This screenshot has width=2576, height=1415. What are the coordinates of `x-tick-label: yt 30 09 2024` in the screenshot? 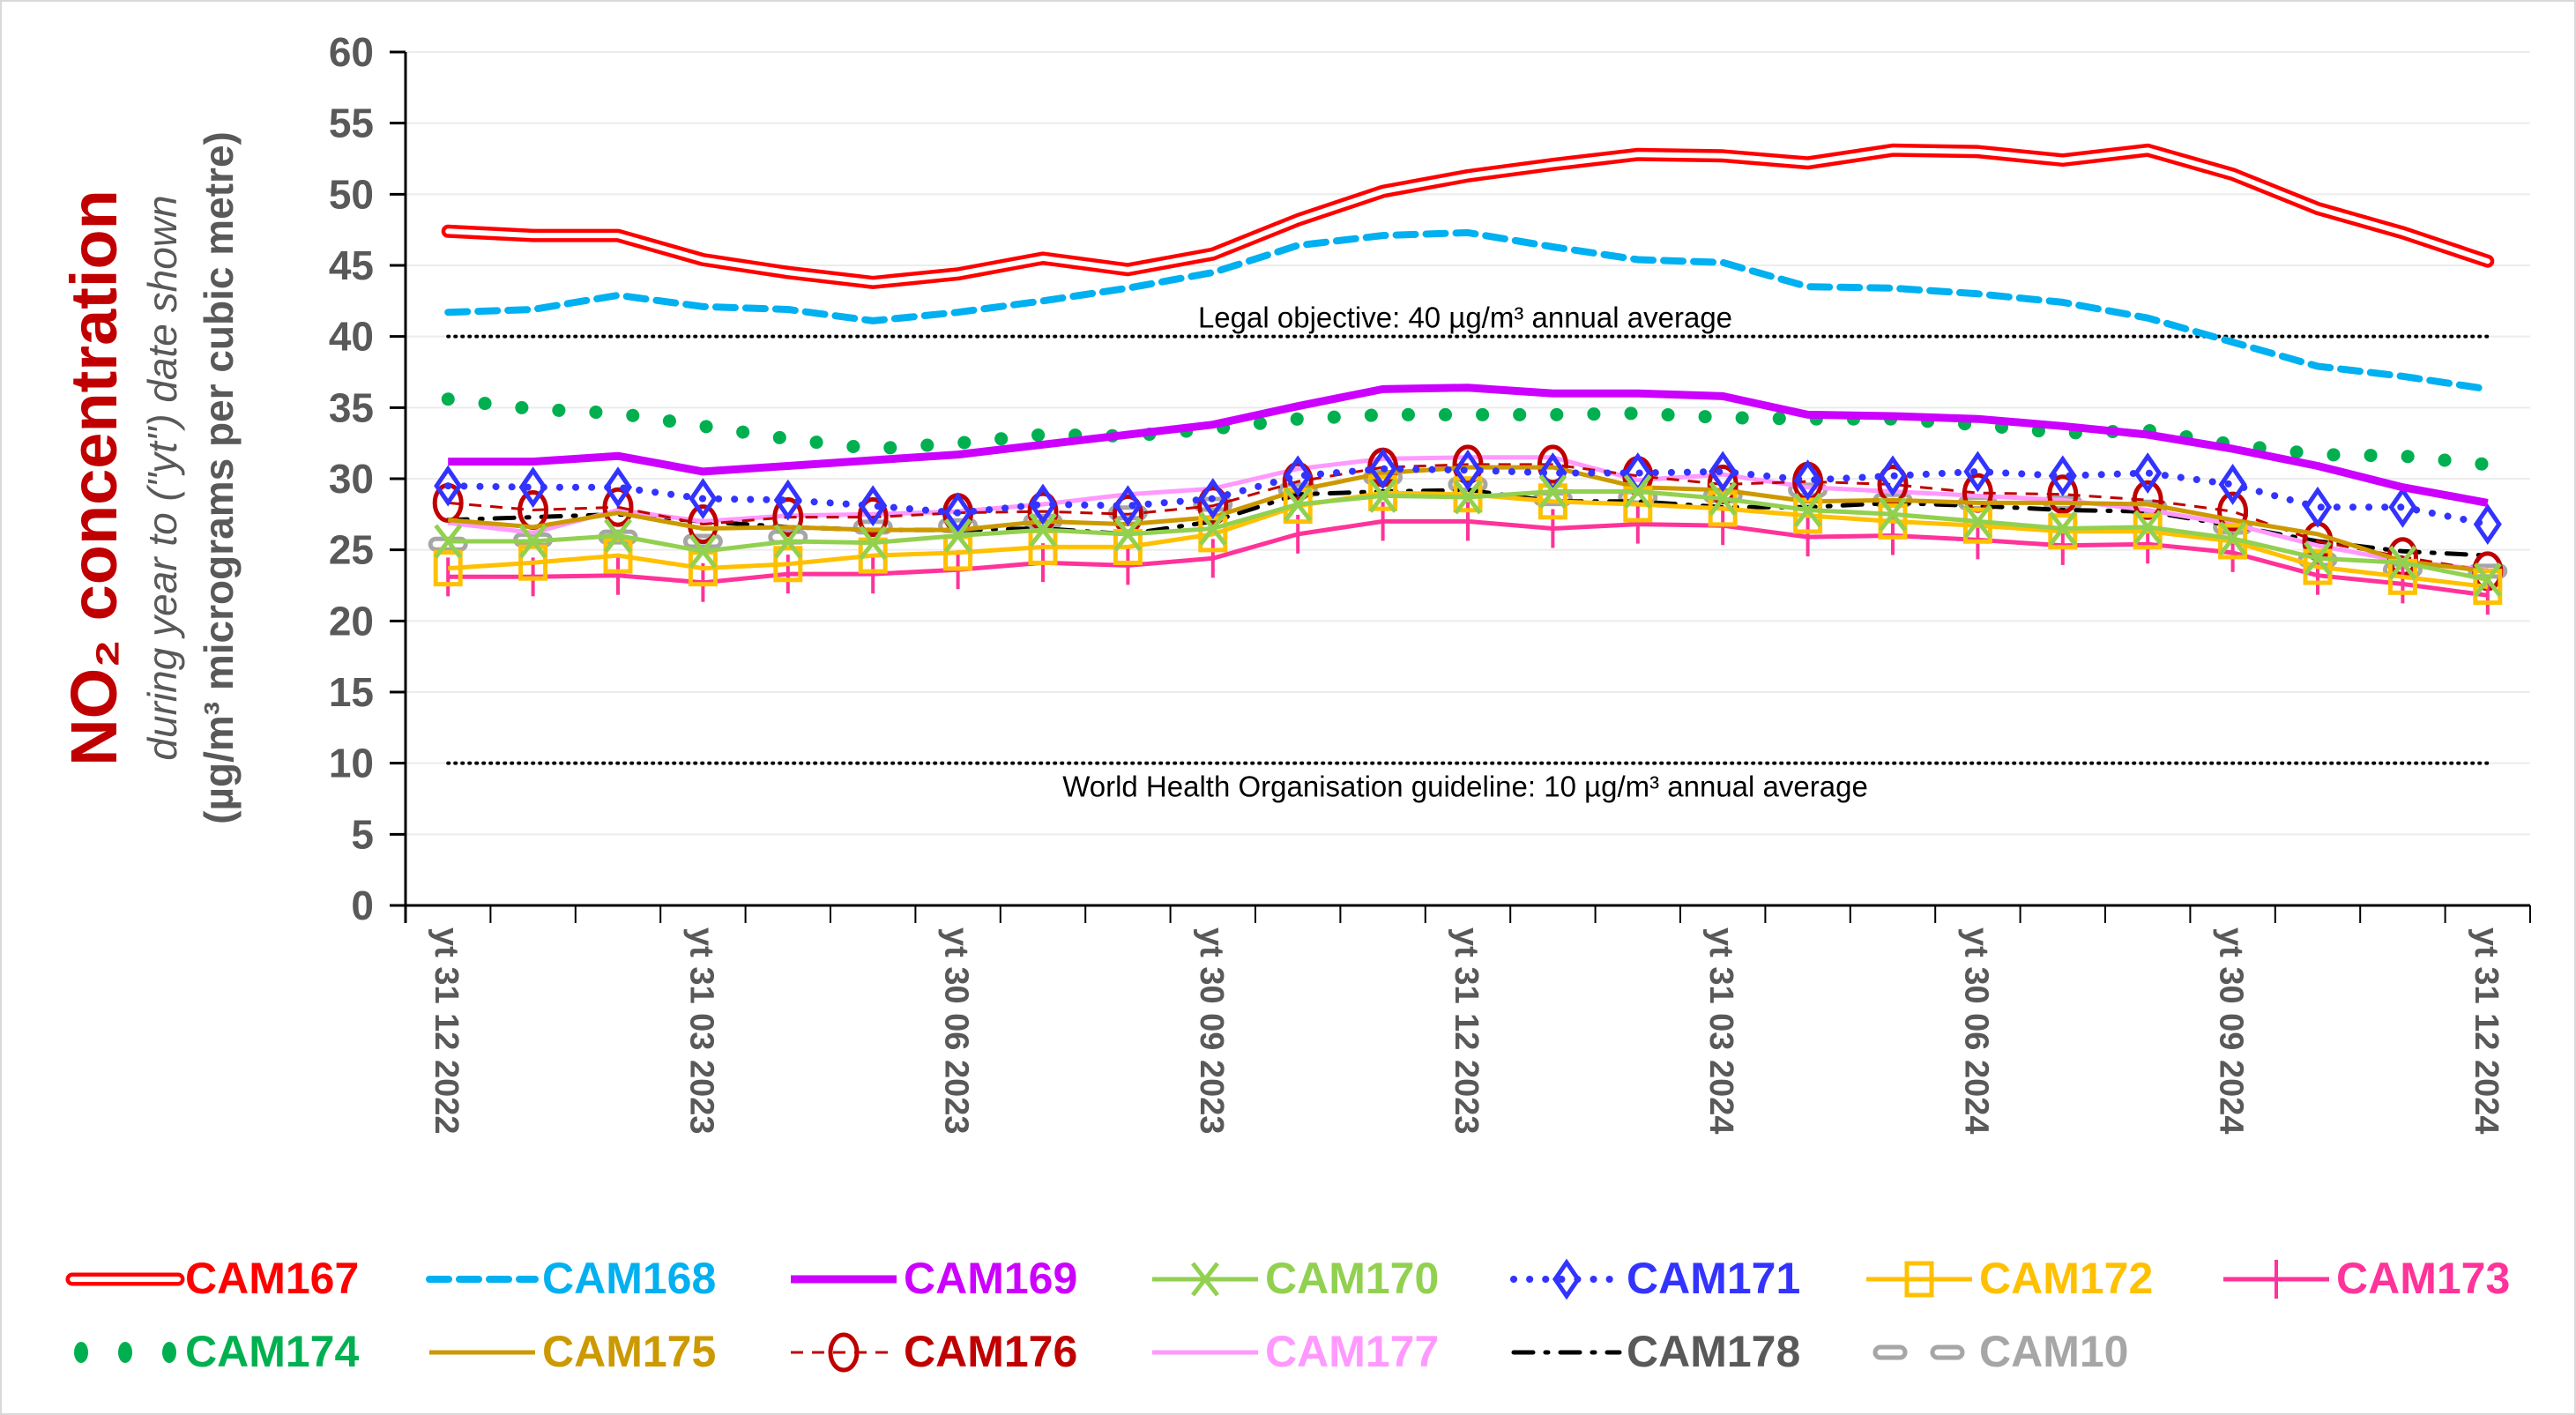 It's located at (2232, 1031).